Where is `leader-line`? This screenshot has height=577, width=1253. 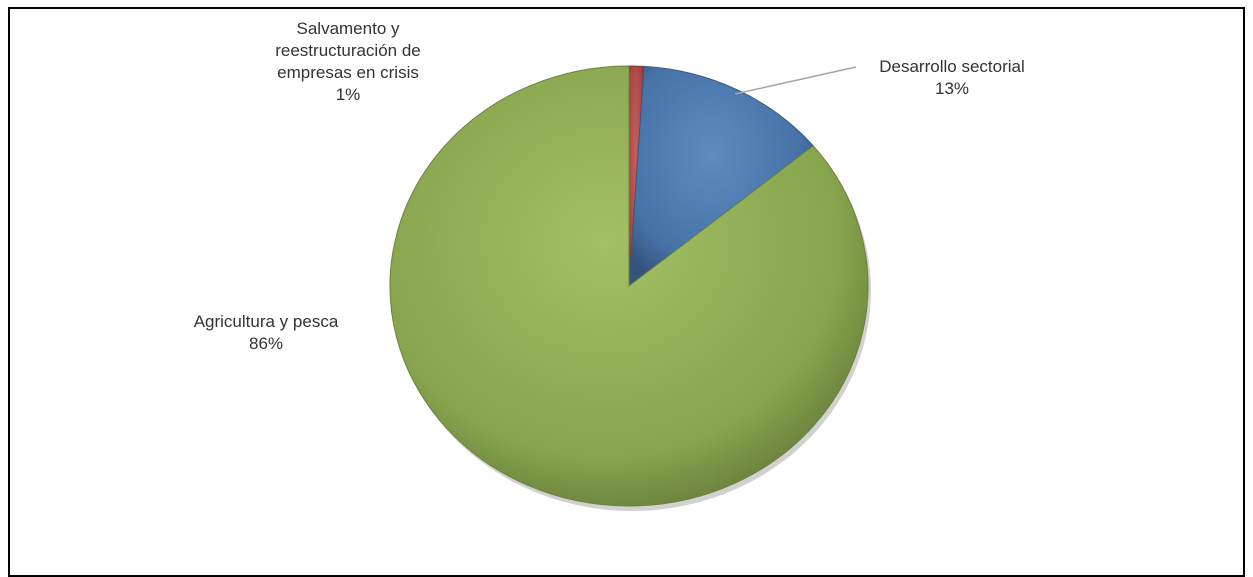
leader-line is located at coordinates (796, 80).